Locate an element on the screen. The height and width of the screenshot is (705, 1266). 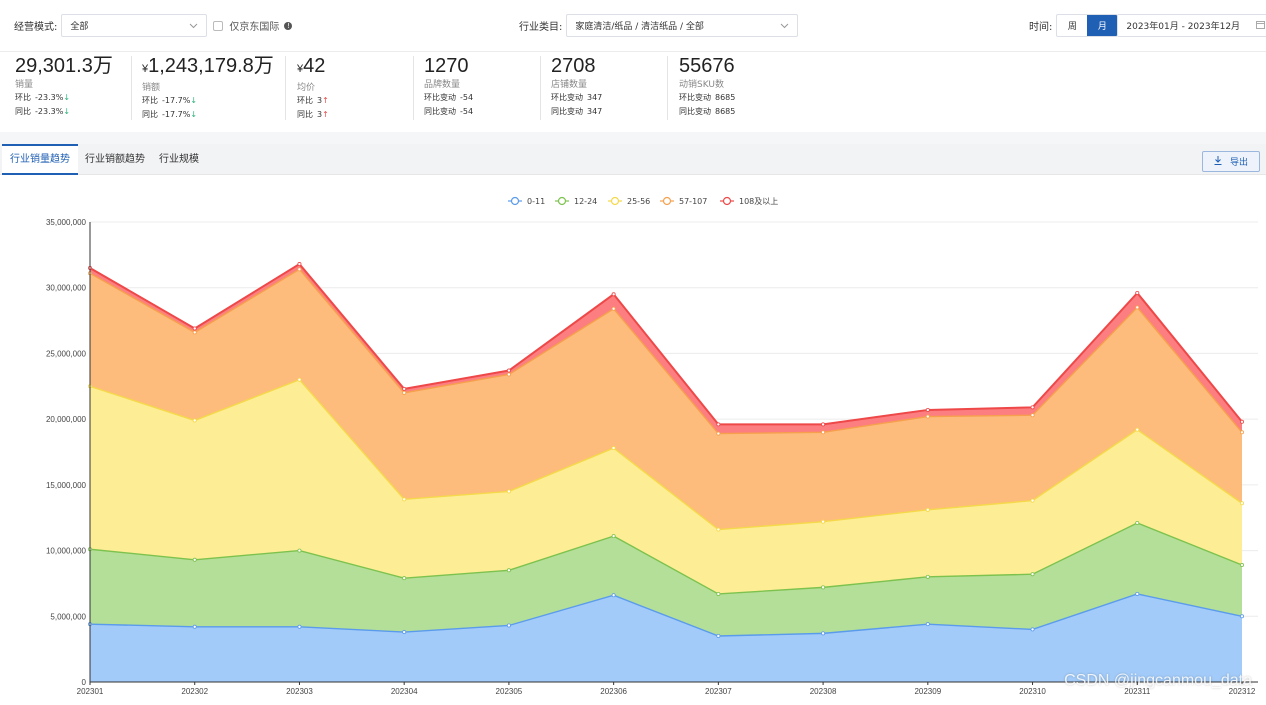
export-button: 导出 is located at coordinates (1231, 161).